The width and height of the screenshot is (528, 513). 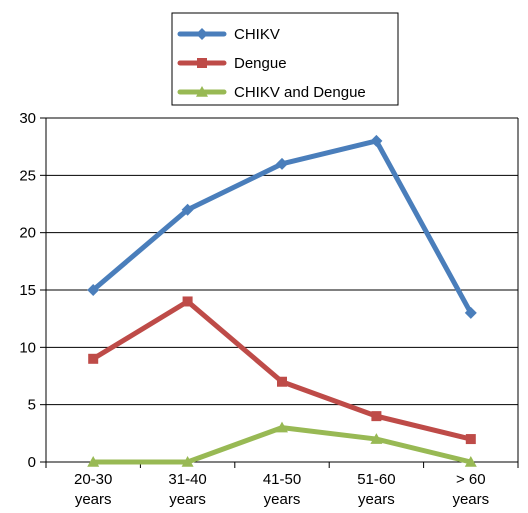 I want to click on y-tick-label: 30, so click(x=27, y=118).